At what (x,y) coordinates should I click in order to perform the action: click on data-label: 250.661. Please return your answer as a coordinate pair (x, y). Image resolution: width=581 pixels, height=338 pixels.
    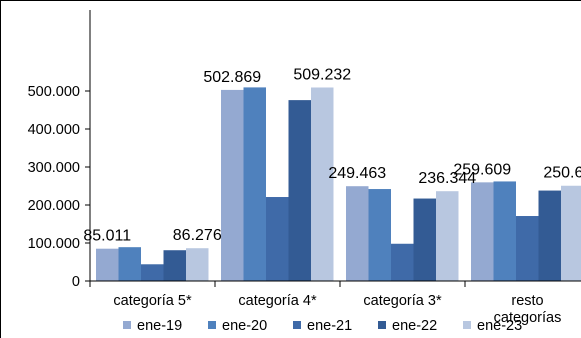
    Looking at the image, I should click on (562, 173).